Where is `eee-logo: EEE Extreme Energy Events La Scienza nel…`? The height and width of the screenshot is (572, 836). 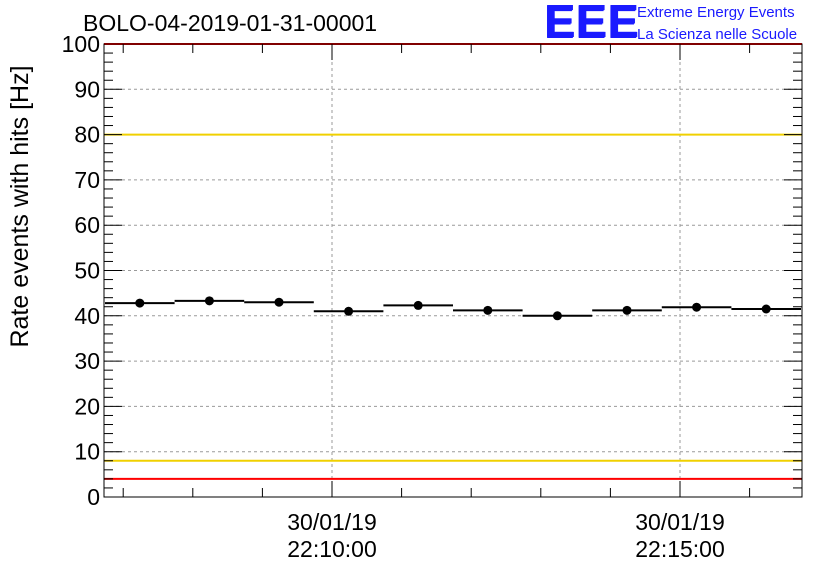
eee-logo: EEE Extreme Energy Events La Scienza nel… is located at coordinates (689, 23).